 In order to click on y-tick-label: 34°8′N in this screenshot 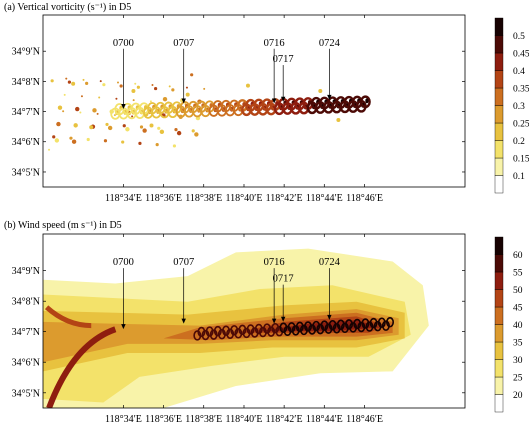, I will do `click(26, 82)`.